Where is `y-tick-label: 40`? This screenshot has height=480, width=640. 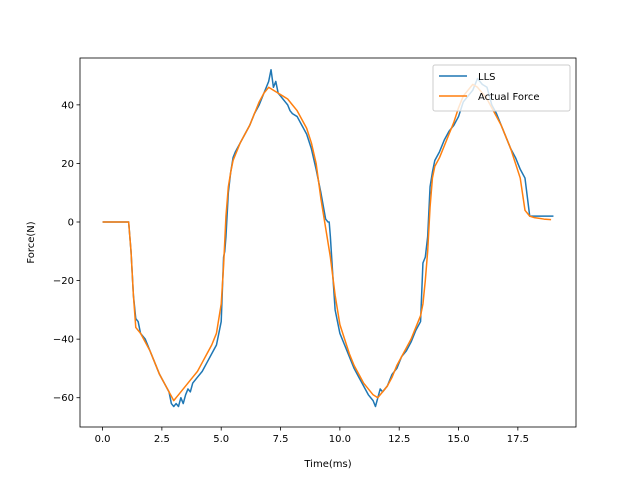
y-tick-label: 40 is located at coordinates (67, 105).